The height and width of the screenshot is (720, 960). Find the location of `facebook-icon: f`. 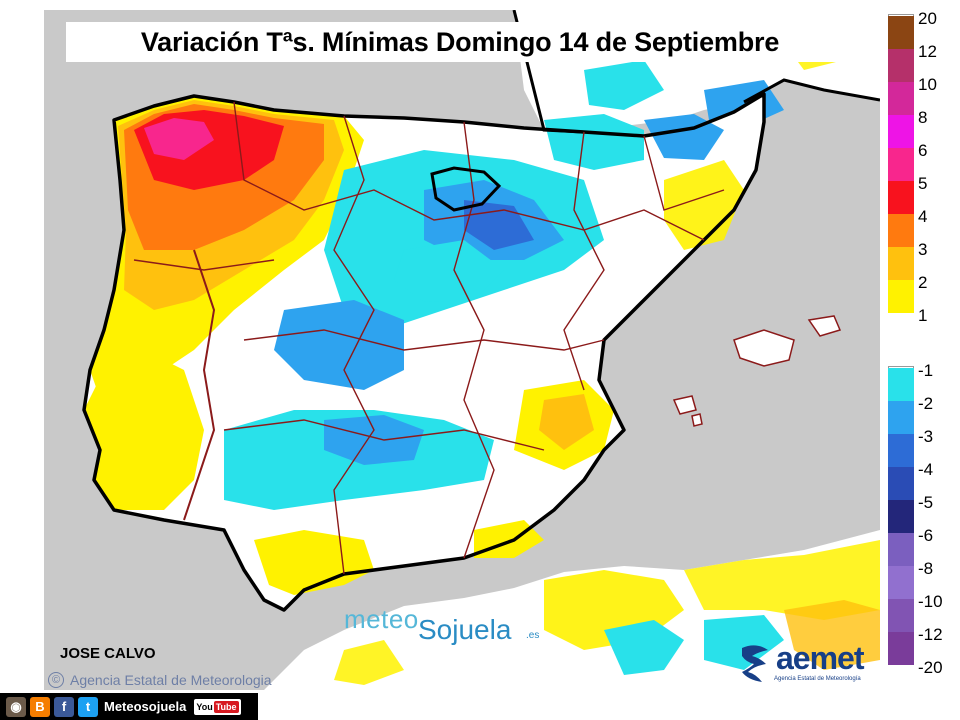

facebook-icon: f is located at coordinates (64, 706).